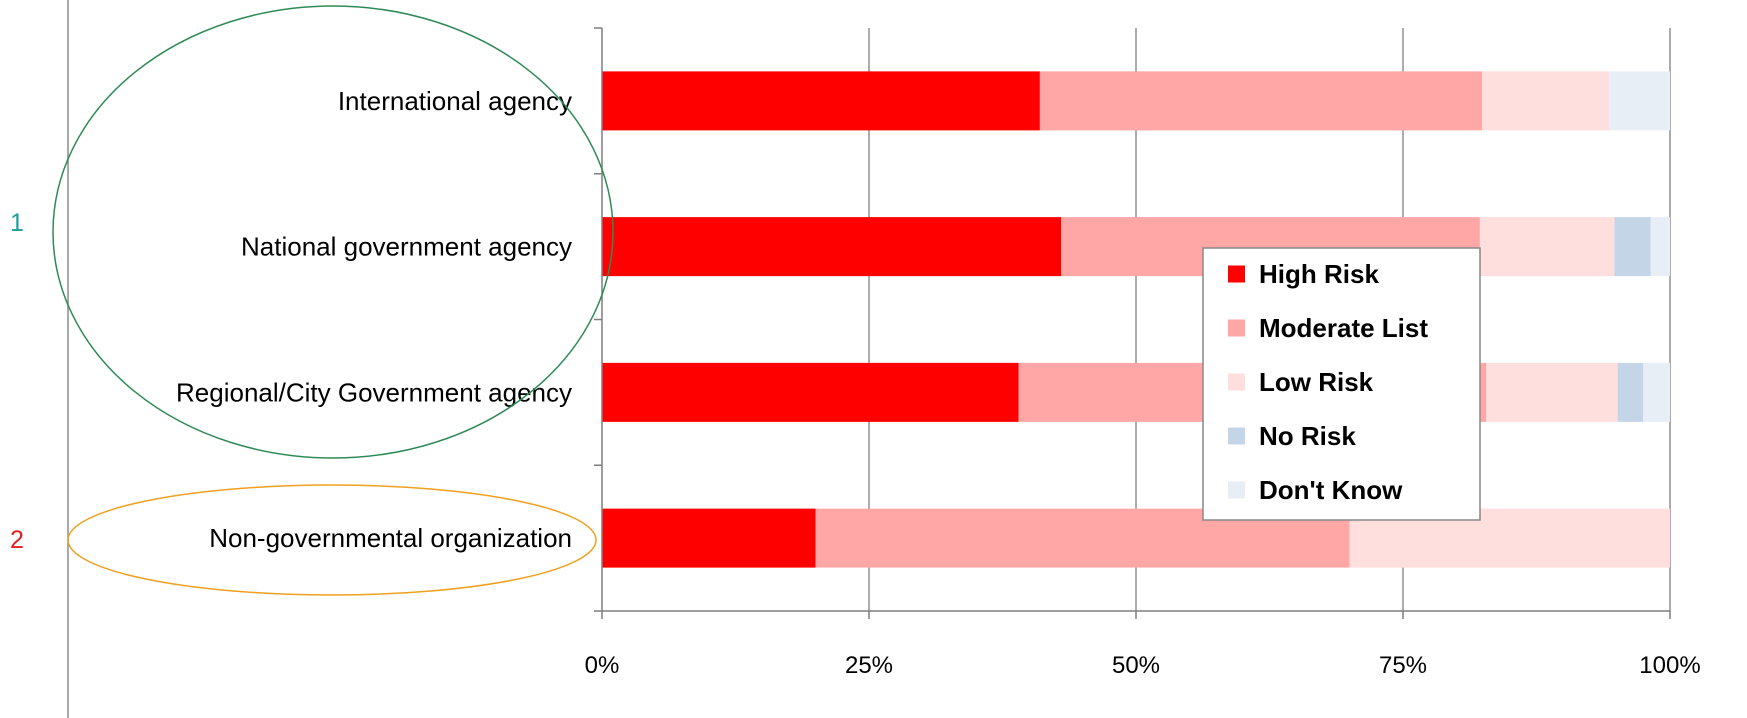 The width and height of the screenshot is (1747, 718). Describe the element at coordinates (1319, 274) in the screenshot. I see `legend-label: High Risk` at that location.